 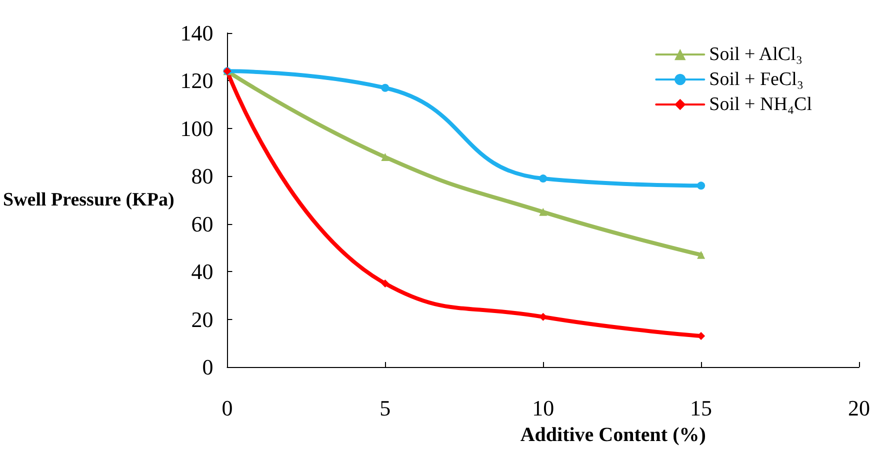 What do you see at coordinates (197, 33) in the screenshot?
I see `y-tick-label: 140` at bounding box center [197, 33].